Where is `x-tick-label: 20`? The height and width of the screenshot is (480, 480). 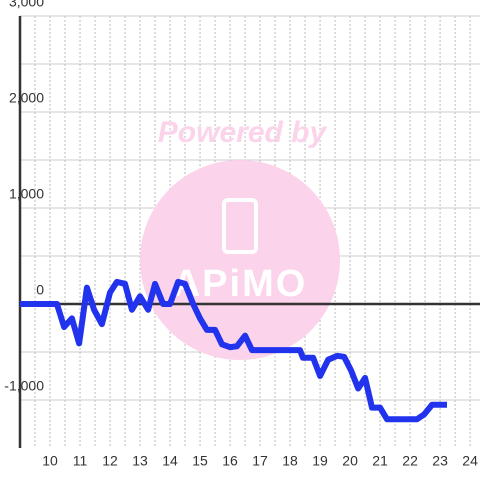
x-tick-label: 20 is located at coordinates (350, 461).